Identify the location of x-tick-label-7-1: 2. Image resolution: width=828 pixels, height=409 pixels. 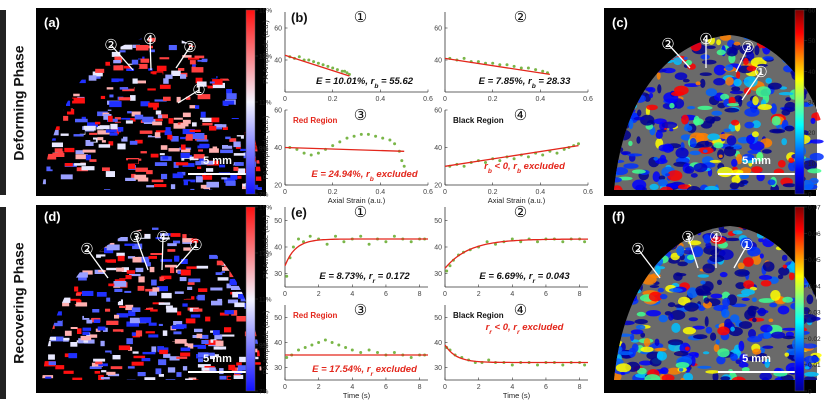
(319, 387).